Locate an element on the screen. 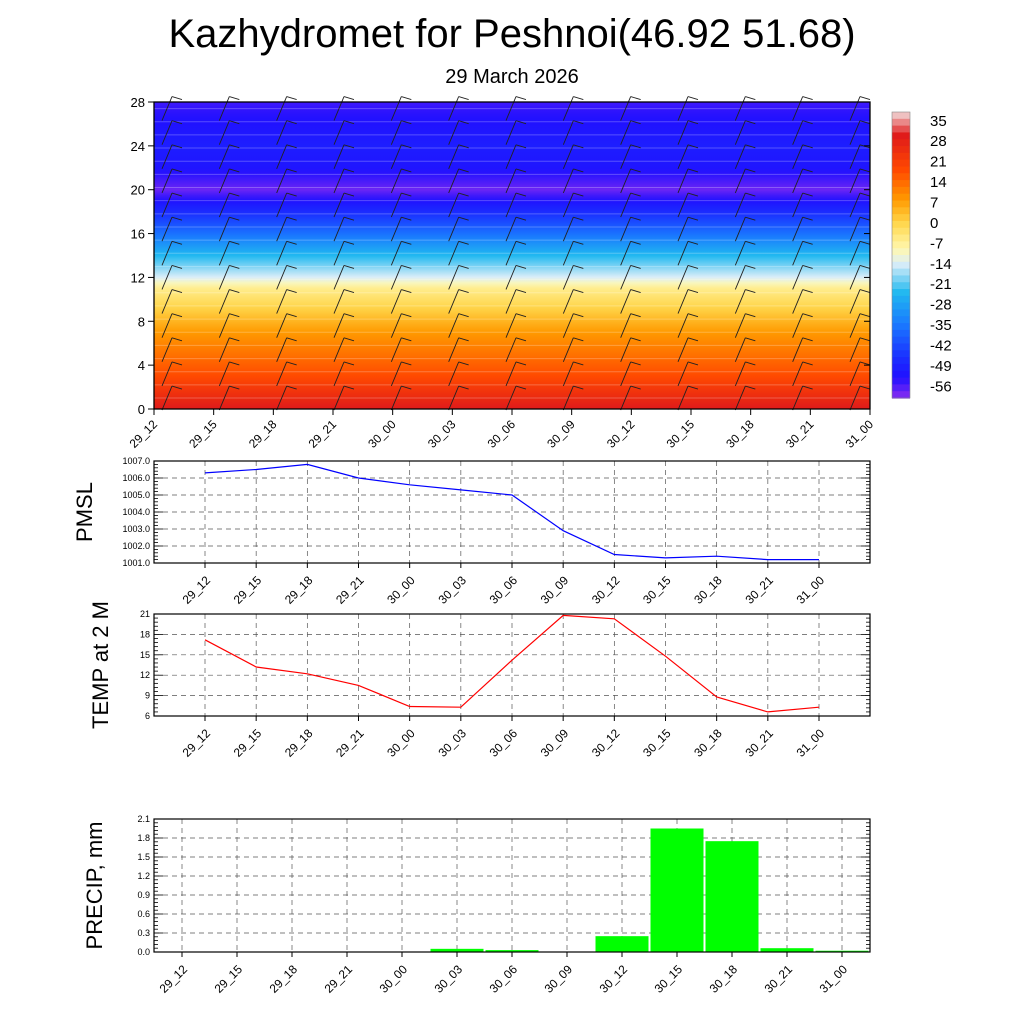  x-tick-label: 29_18 is located at coordinates (299, 743).